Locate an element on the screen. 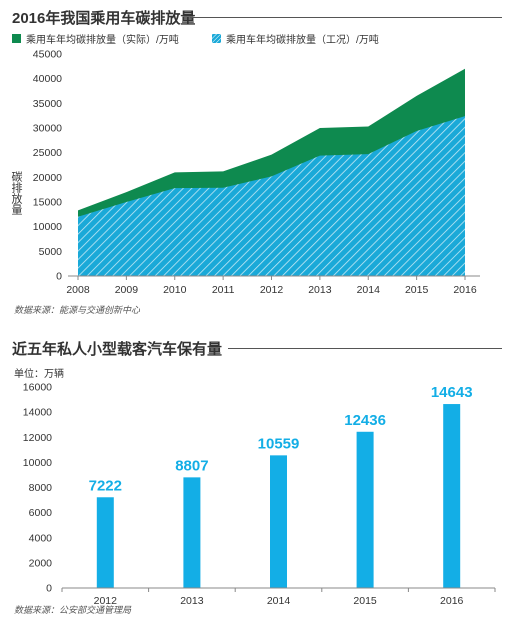 This screenshot has height=627, width=517. bar-2013 is located at coordinates (192, 532).